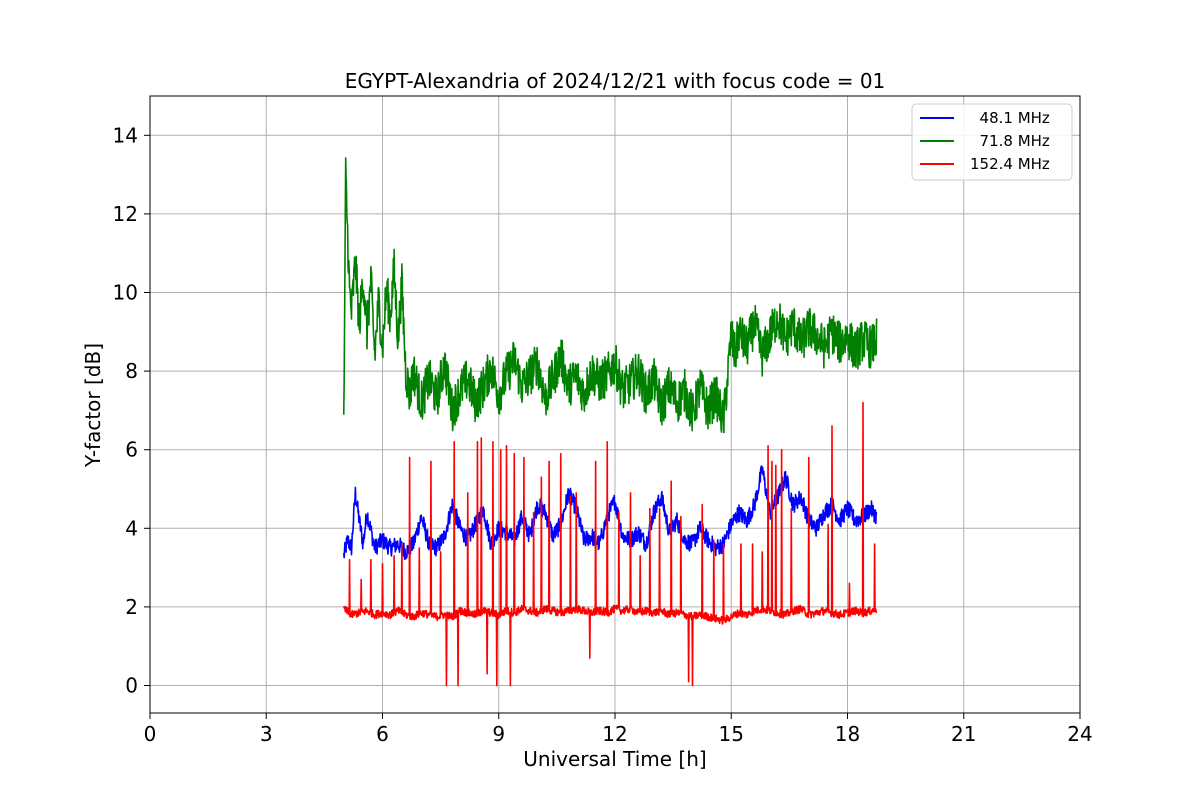  What do you see at coordinates (1010, 164) in the screenshot?
I see `legend-entry-2: 152.4 MHz` at bounding box center [1010, 164].